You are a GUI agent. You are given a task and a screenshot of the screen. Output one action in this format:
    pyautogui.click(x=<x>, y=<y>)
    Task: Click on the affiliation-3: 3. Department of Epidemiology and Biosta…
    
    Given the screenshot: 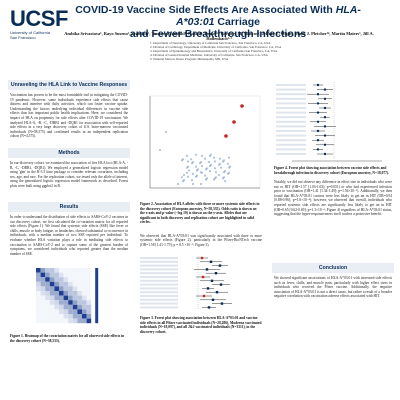 What is the action you would take?
    pyautogui.click(x=214, y=50)
    